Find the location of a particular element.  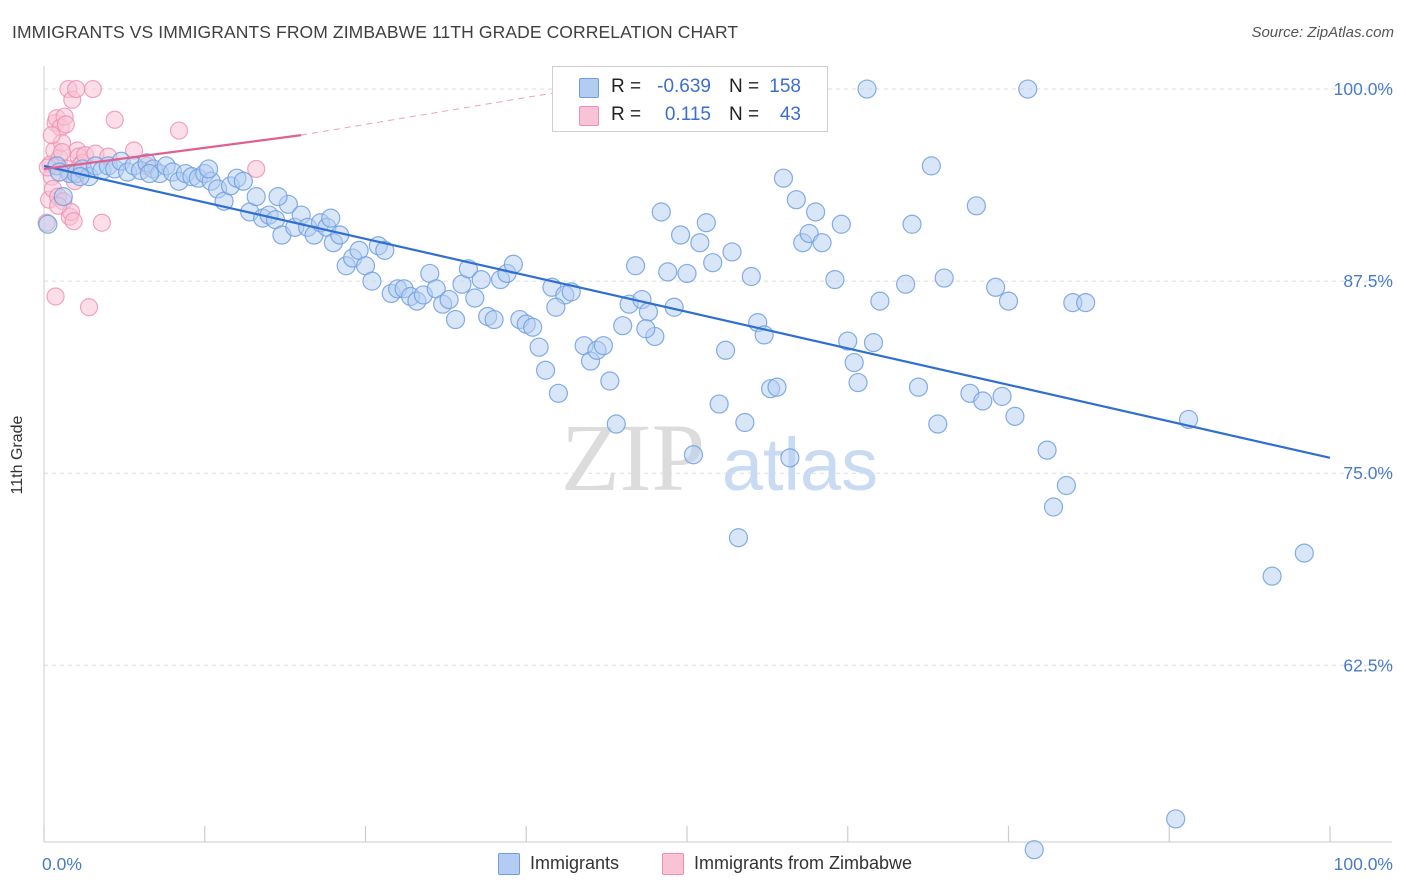

legend-r-value: -0.639 is located at coordinates (684, 86).